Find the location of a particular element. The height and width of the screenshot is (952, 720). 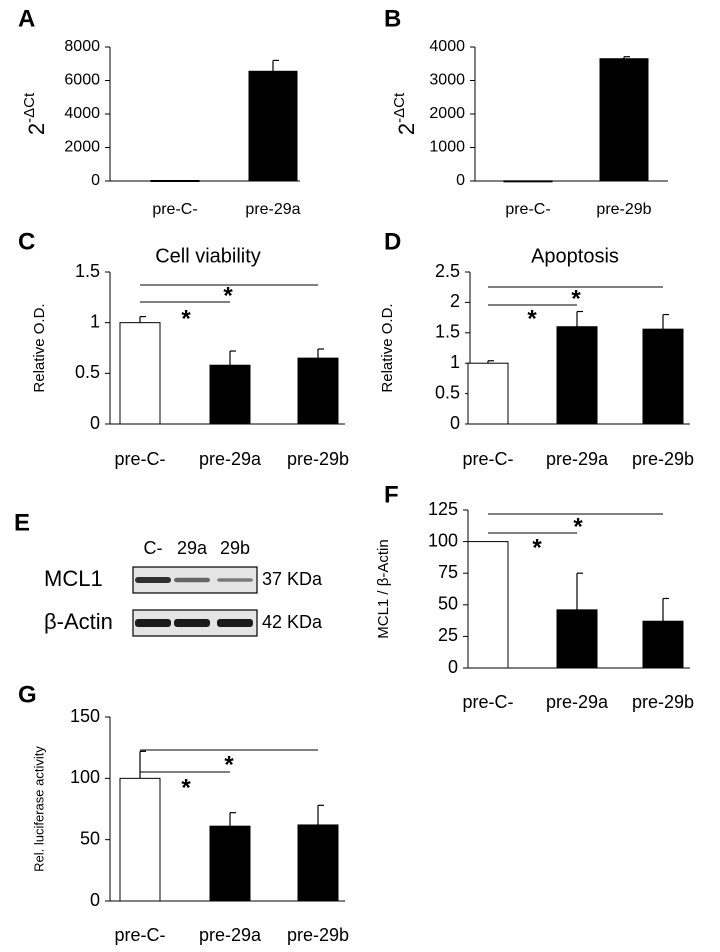

y-axis-label: Rel. luciferase activity is located at coordinates (38, 809).